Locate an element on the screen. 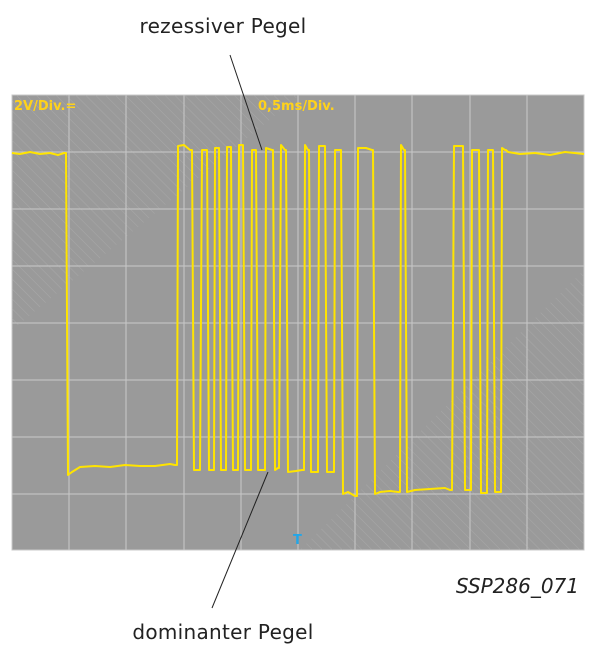 Image resolution: width=589 pixels, height=650 pixels. recessive-leader-line is located at coordinates (246, 102).